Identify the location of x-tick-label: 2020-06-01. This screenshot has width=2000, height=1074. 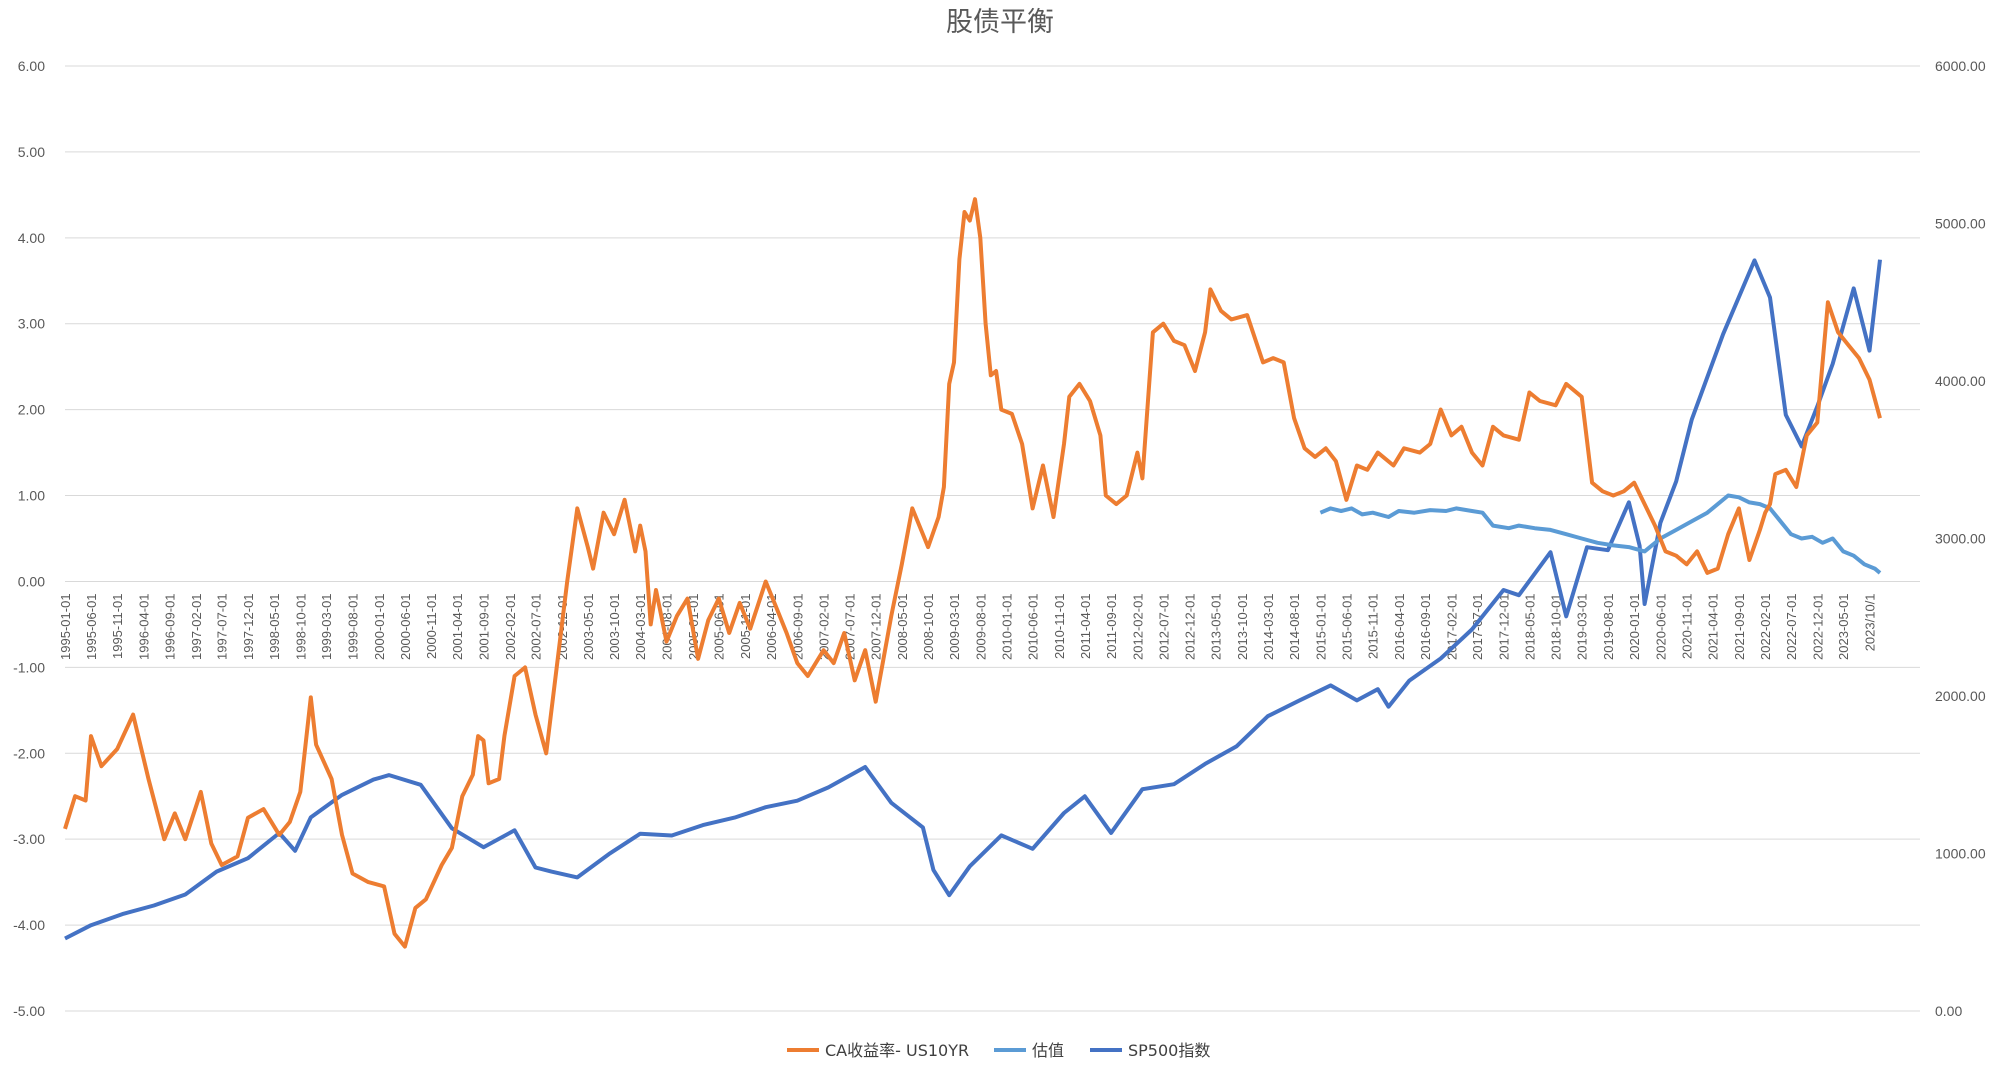
(1660, 626).